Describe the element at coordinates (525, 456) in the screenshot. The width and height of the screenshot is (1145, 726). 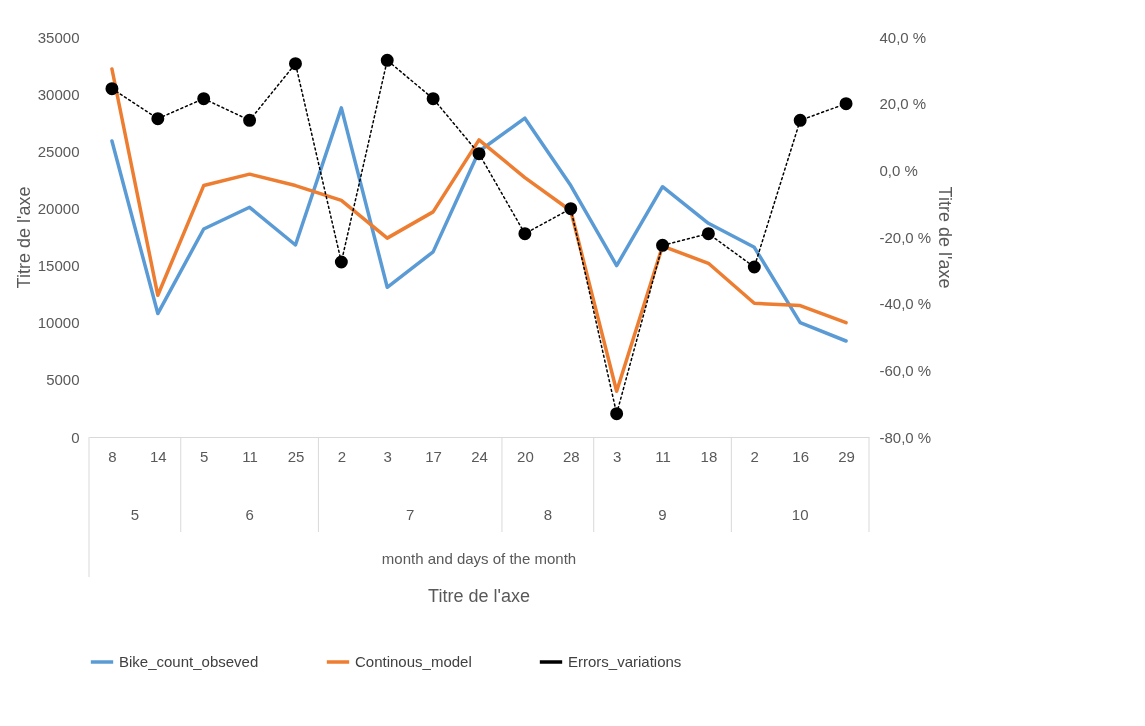
I see `x-tick-label: 20` at that location.